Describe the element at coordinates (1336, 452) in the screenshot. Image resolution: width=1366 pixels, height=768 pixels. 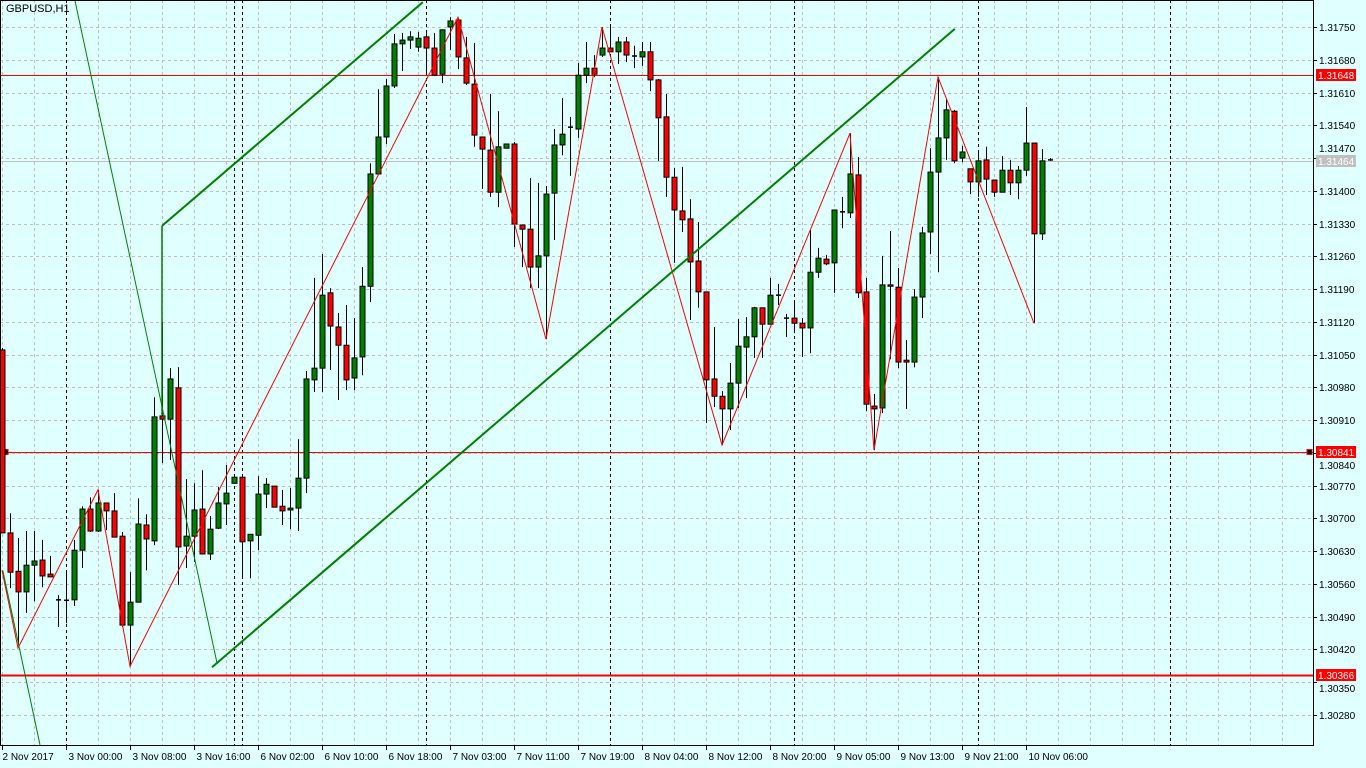
I see `hline-price-label-bg` at that location.